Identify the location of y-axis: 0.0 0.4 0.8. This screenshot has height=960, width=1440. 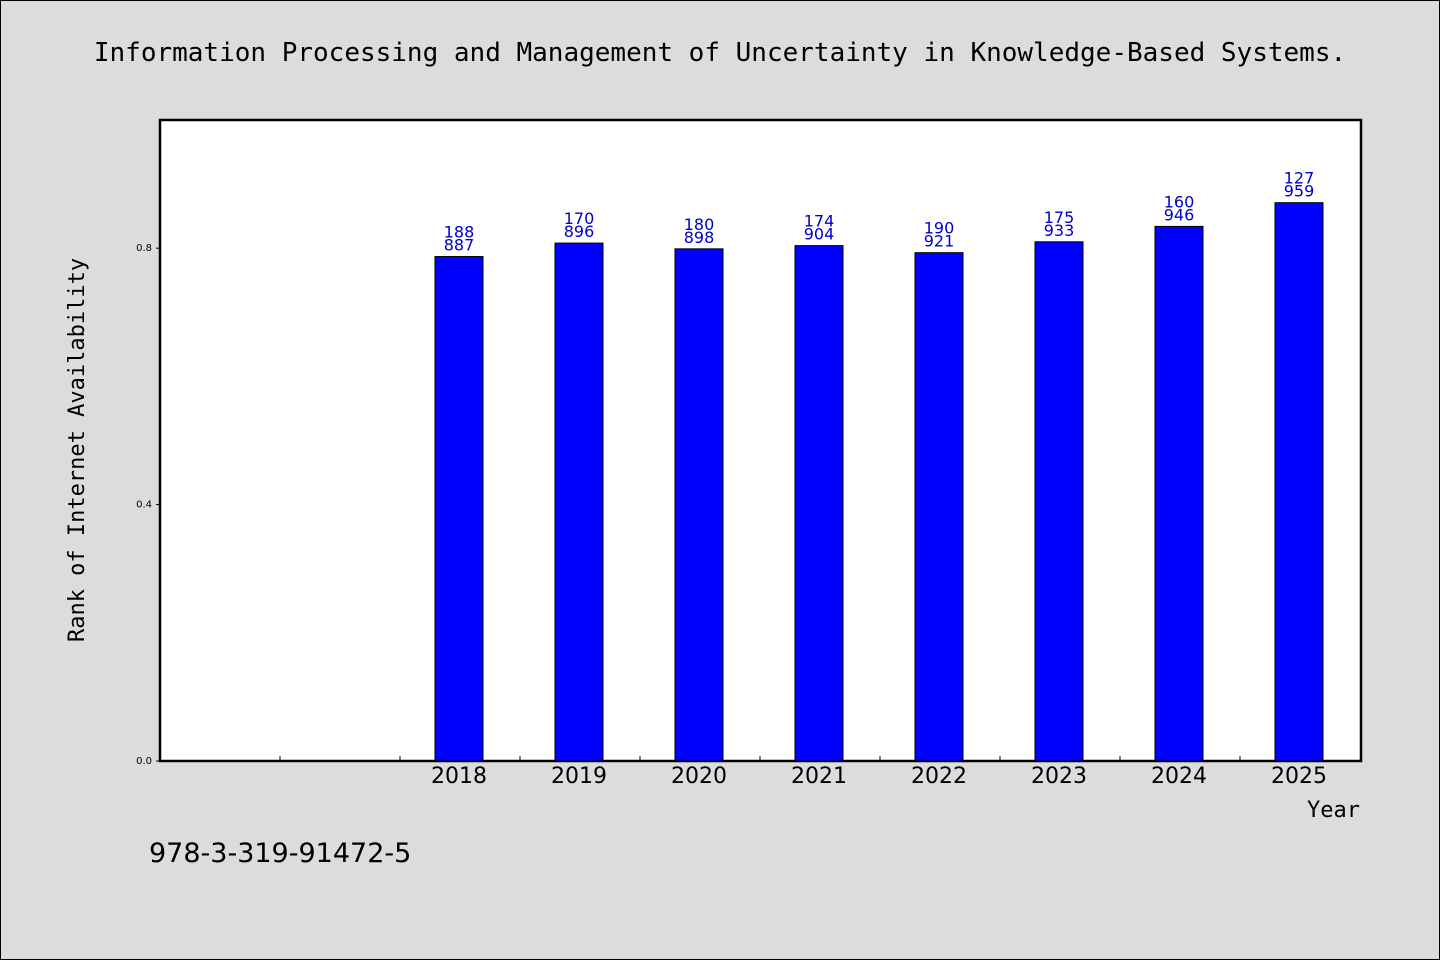
(148, 505).